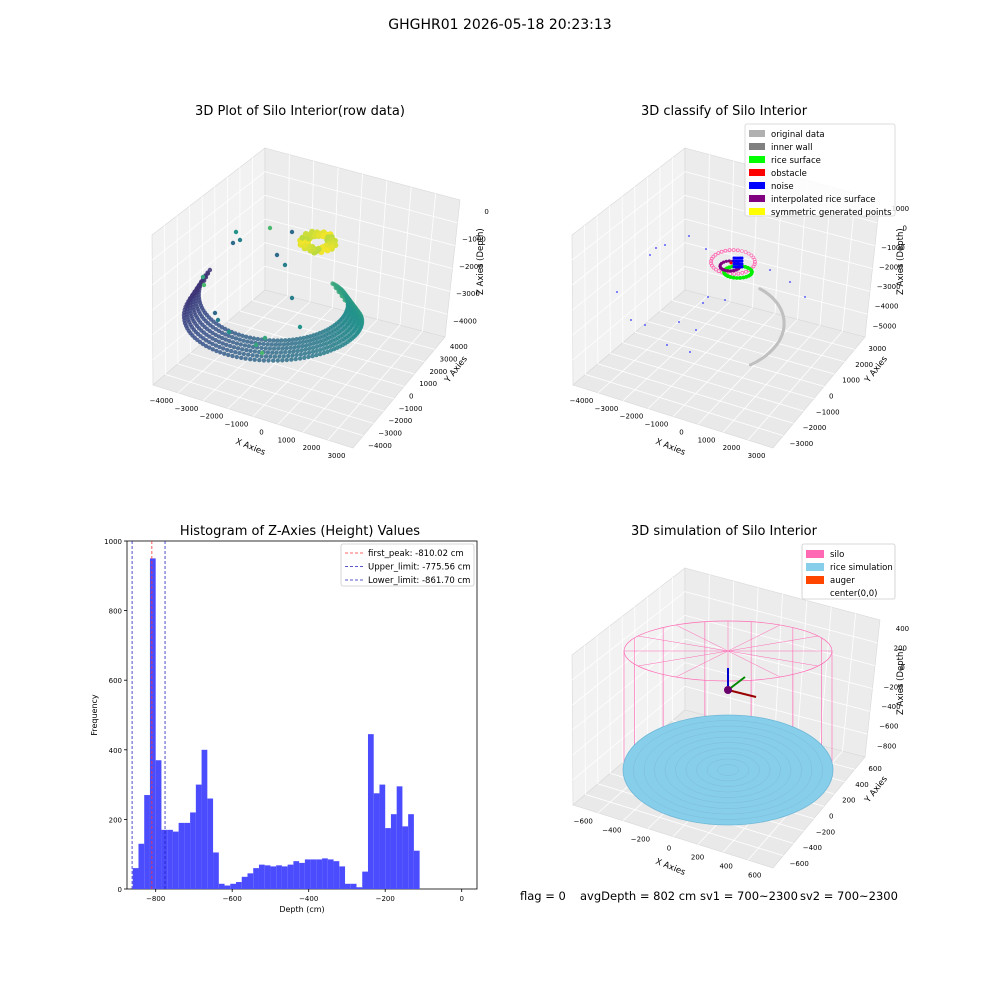 This screenshot has width=1000, height=1000. What do you see at coordinates (611, 831) in the screenshot?
I see `sim-xtick-label: −400` at bounding box center [611, 831].